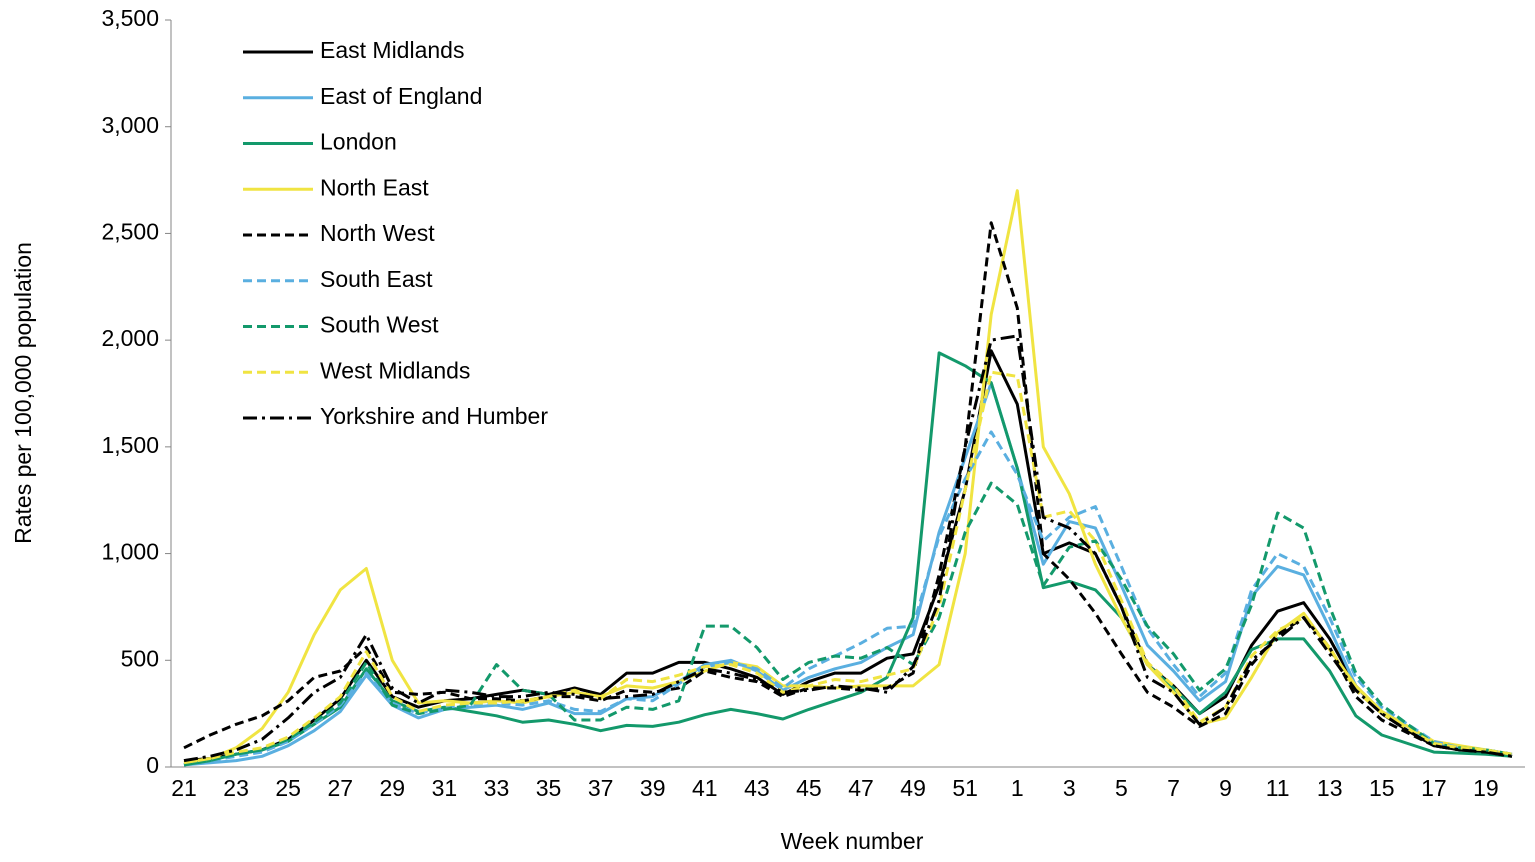 The image size is (1535, 862). I want to click on x-tick-label: 39, so click(653, 788).